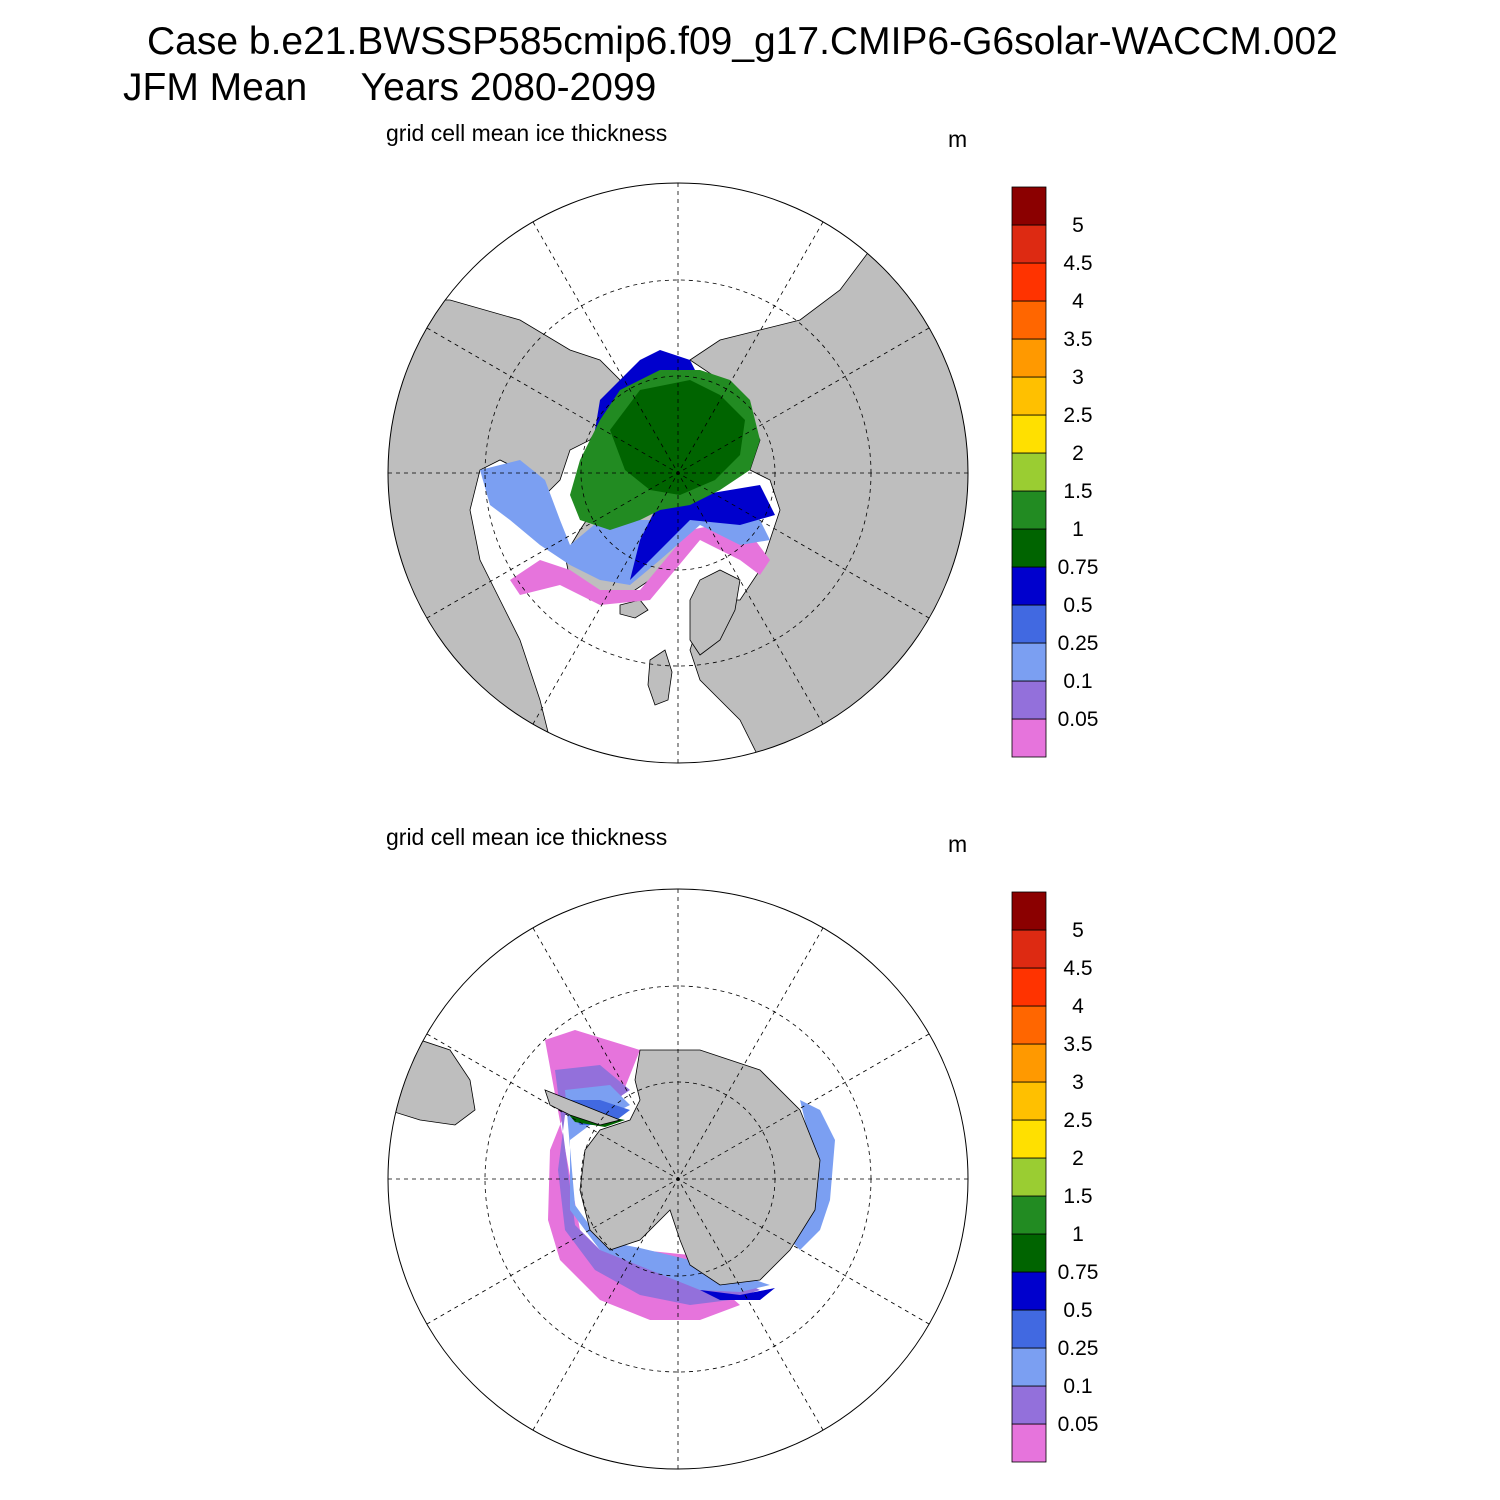 The width and height of the screenshot is (1500, 1500). I want to click on north-colorbar: 0.05 0.1 0.25 0.5 0.75 1 1.5 2 2.5 3 3.5 4 4.5 5, so click(1055, 472).